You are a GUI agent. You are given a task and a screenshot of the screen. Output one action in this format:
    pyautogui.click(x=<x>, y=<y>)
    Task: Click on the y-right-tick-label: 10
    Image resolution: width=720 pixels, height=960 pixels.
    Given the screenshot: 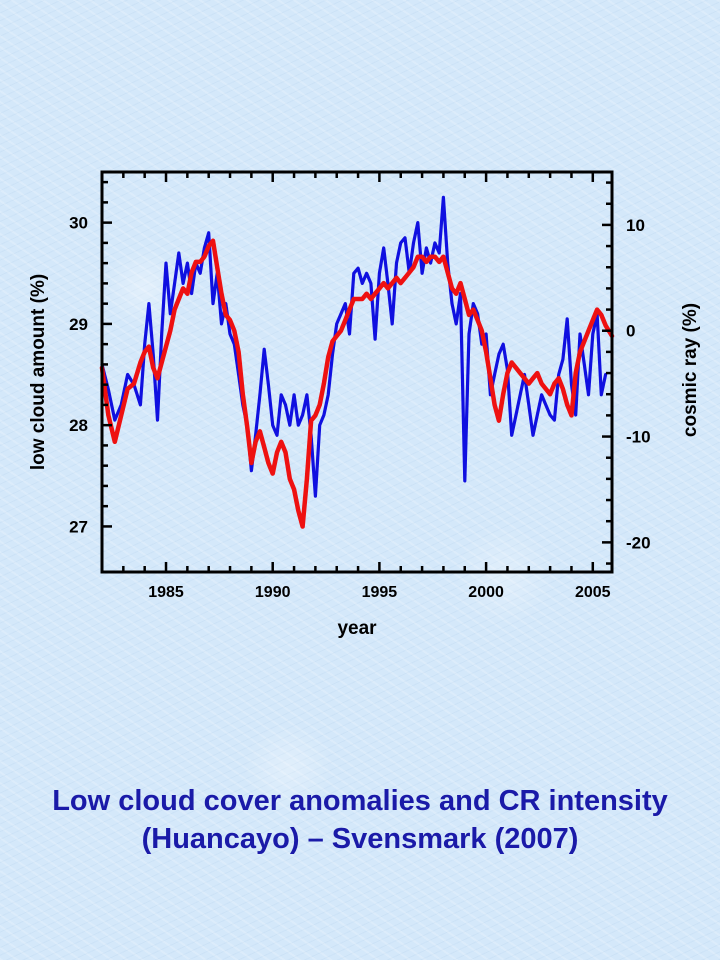 What is the action you would take?
    pyautogui.click(x=635, y=225)
    